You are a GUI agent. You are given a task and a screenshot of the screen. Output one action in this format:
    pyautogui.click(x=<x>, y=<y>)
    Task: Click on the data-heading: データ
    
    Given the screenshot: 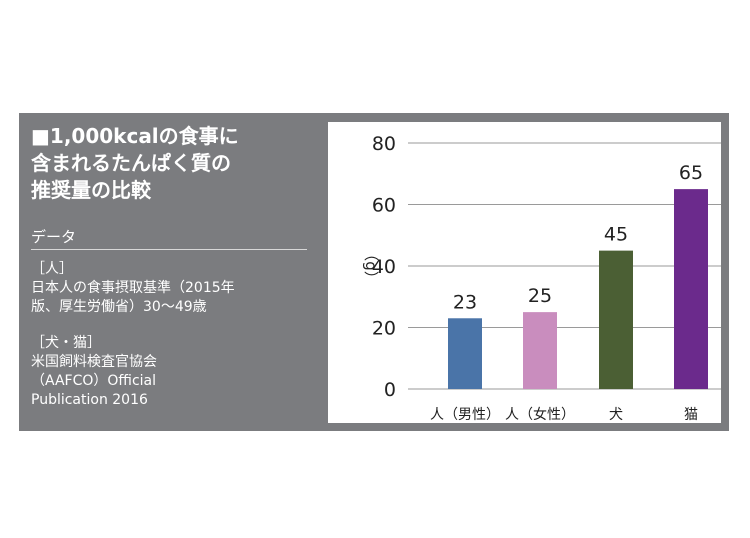 What is the action you would take?
    pyautogui.click(x=54, y=237)
    